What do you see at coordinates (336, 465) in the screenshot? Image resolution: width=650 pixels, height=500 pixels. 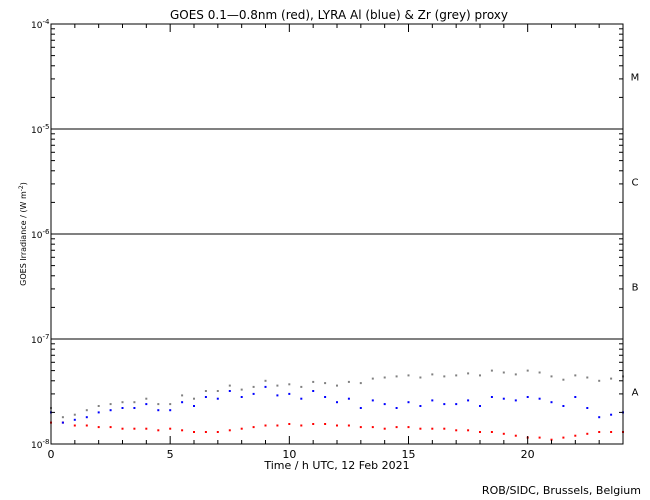 I see `x-axis-label: Time / h UTC, 12 Feb 2021` at bounding box center [336, 465].